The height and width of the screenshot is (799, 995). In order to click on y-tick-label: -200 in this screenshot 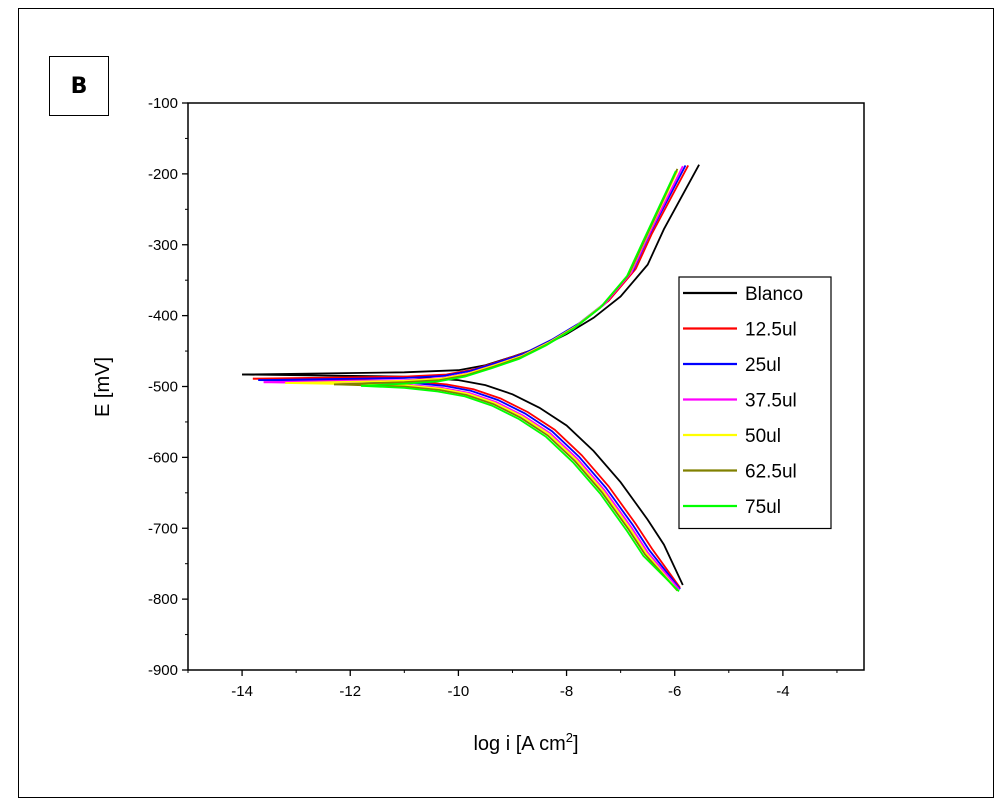, I will do `click(163, 174)`.